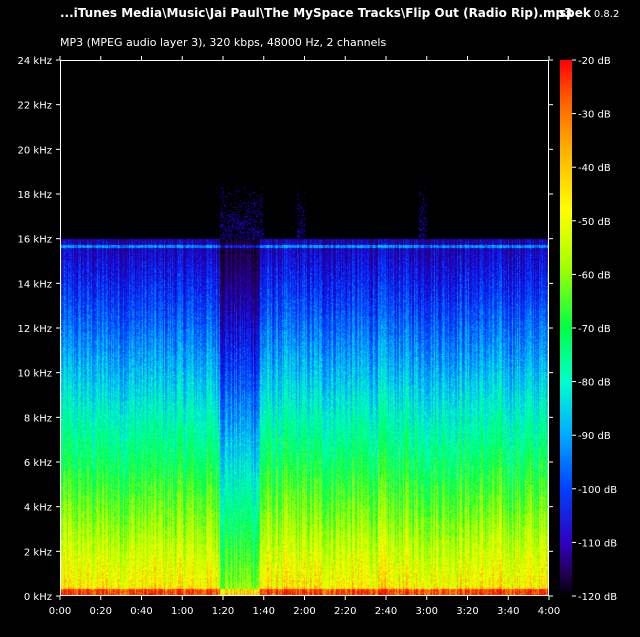 The width and height of the screenshot is (640, 637). What do you see at coordinates (38, 552) in the screenshot?
I see `y-tick-label: 2 kHz` at bounding box center [38, 552].